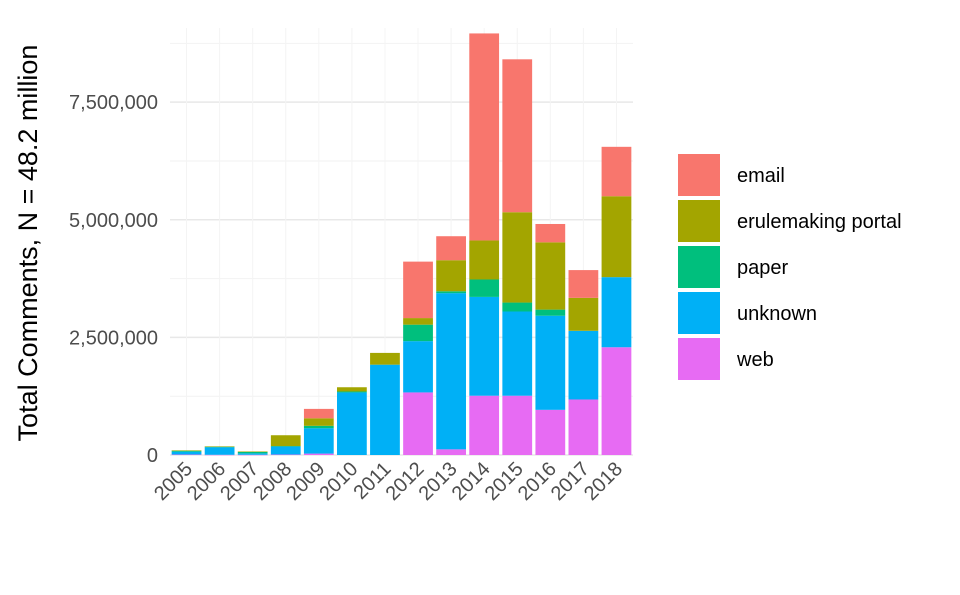  I want to click on legend-key-unknown, so click(699, 313).